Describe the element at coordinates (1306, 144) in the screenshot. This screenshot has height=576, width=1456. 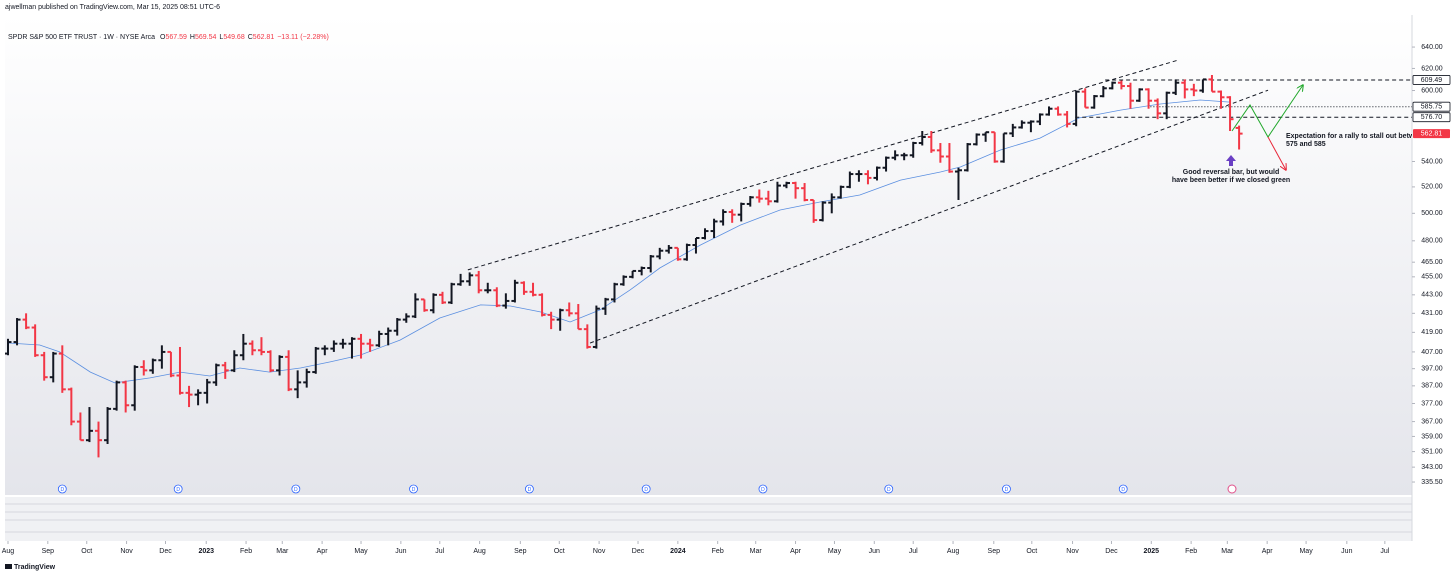
I see `annotation: 575 and 585` at that location.